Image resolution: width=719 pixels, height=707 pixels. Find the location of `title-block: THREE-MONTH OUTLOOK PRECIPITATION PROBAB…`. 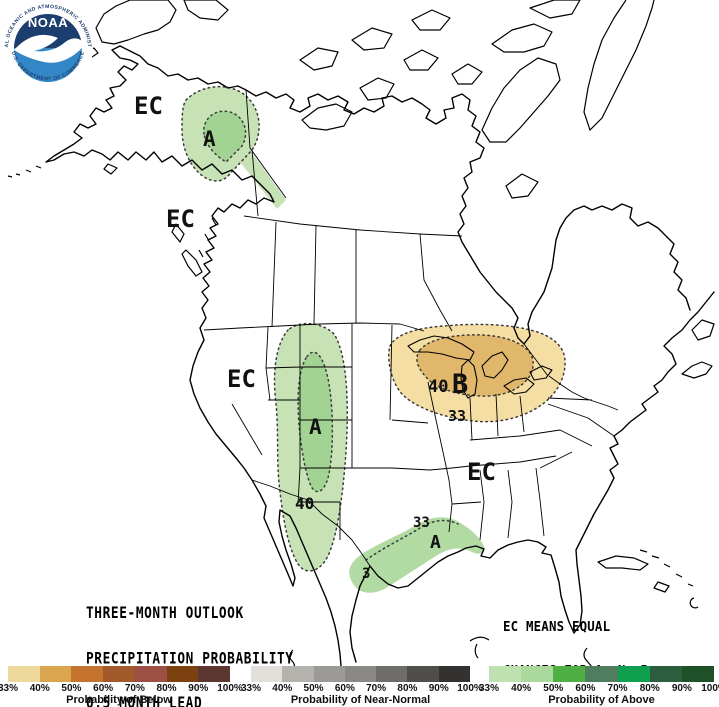

title-block: THREE-MONTH OUTLOOK PRECIPITATION PROBAB… is located at coordinates (190, 641).